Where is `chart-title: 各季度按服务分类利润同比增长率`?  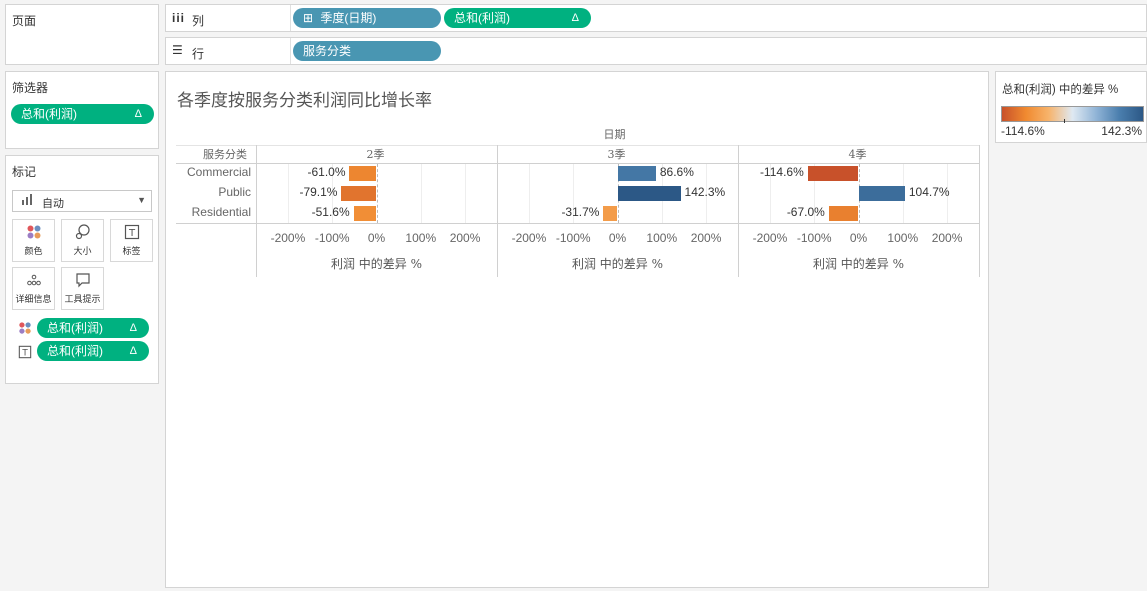
chart-title: 各季度按服务分类利润同比增长率 is located at coordinates (304, 101).